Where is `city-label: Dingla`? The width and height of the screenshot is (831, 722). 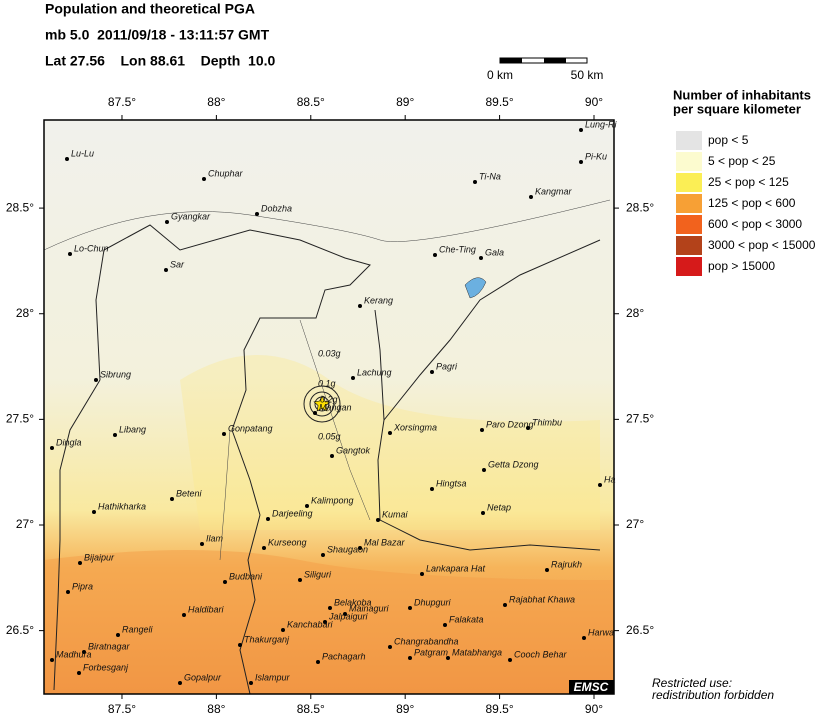 city-label: Dingla is located at coordinates (69, 442).